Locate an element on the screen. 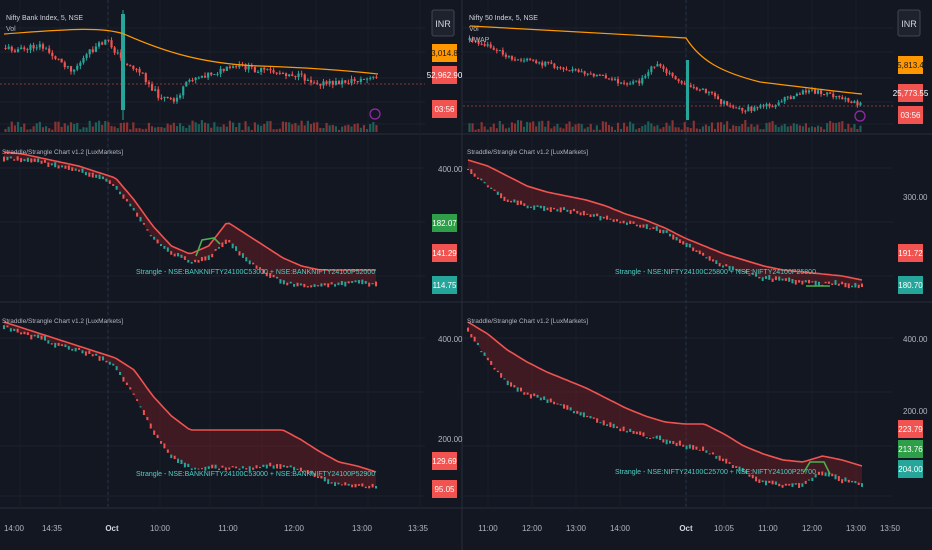 The width and height of the screenshot is (932, 550). nifty-index-price-tag is located at coordinates (910, 93).